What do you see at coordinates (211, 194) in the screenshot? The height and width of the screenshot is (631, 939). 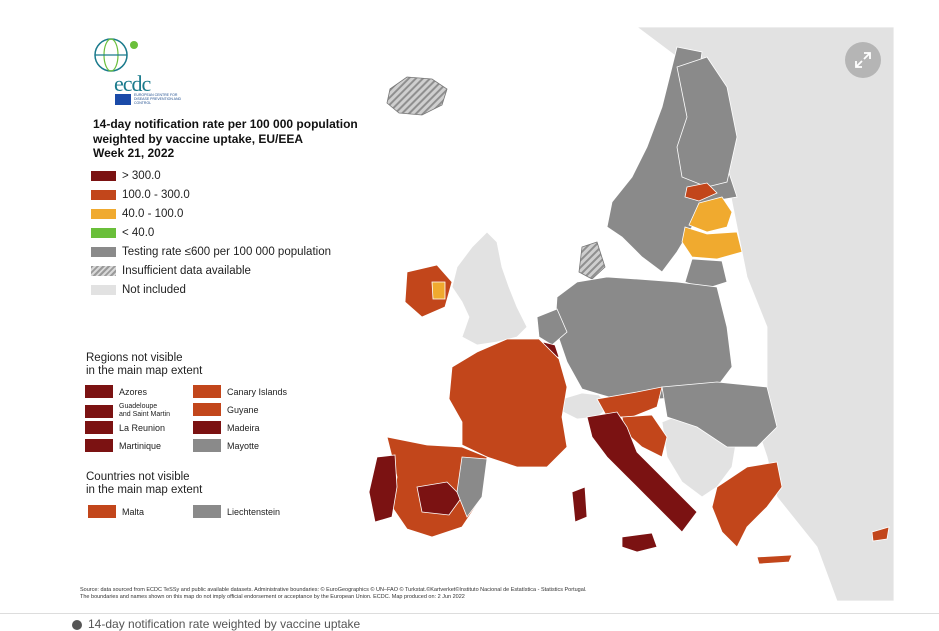 I see `legend-row: 100.0 - 300.0` at bounding box center [211, 194].